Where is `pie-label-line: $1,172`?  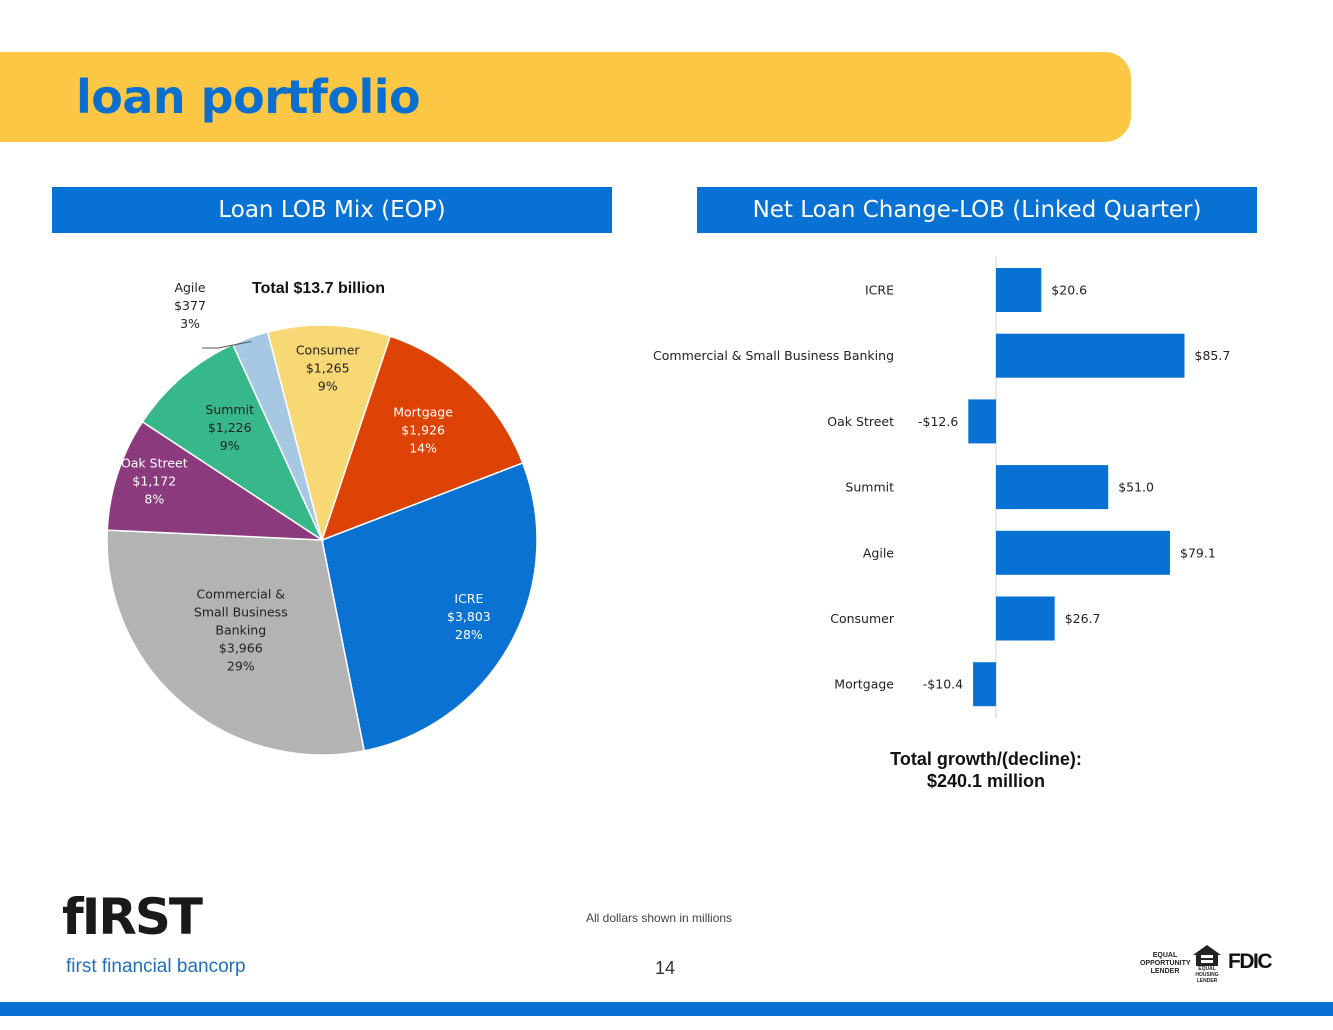 pie-label-line: $1,172 is located at coordinates (154, 481).